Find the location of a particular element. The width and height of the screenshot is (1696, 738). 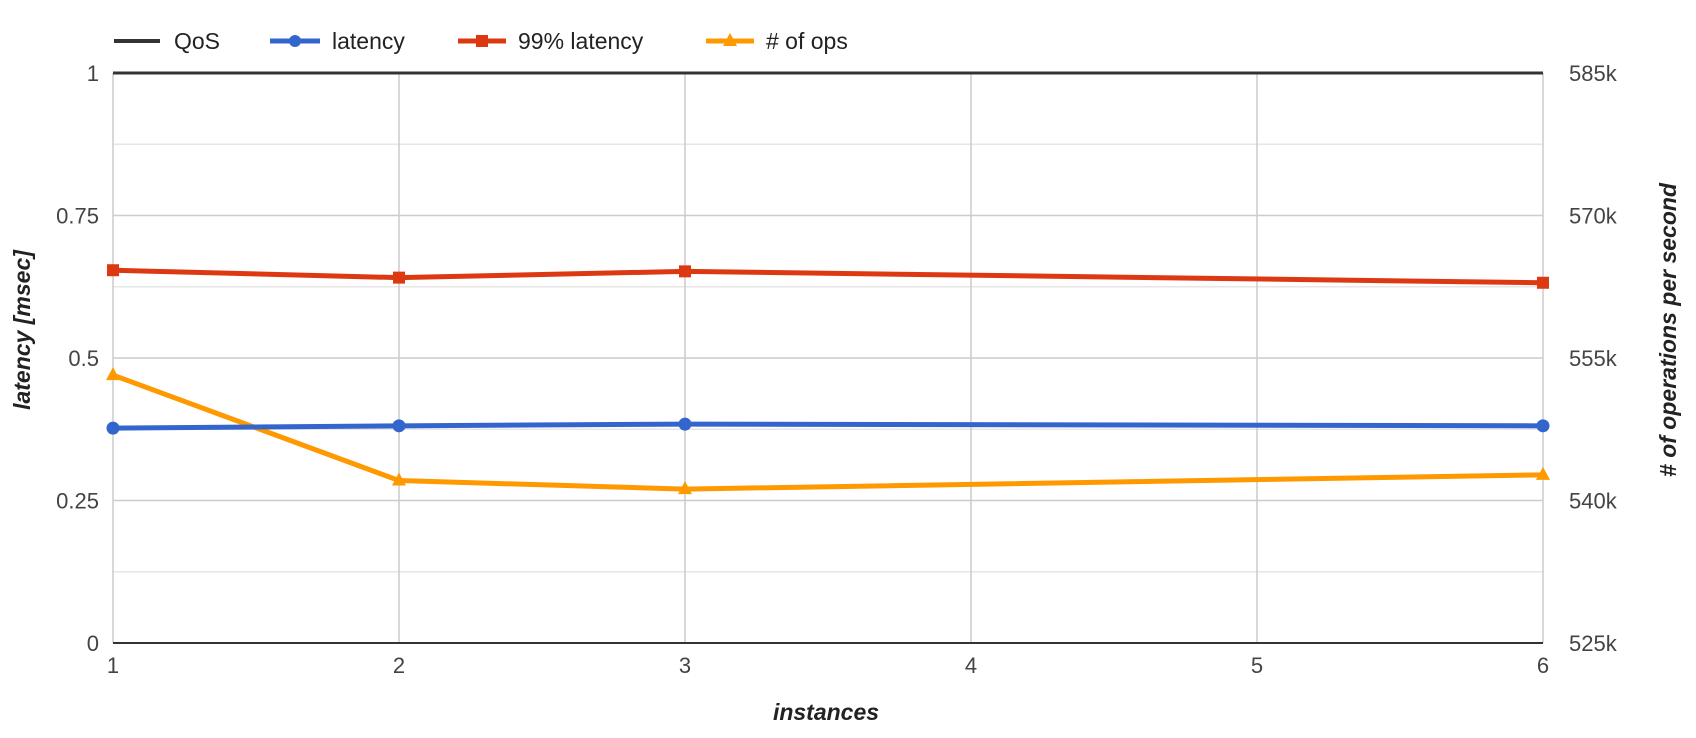

legend-item-latency: latency is located at coordinates (337, 41).